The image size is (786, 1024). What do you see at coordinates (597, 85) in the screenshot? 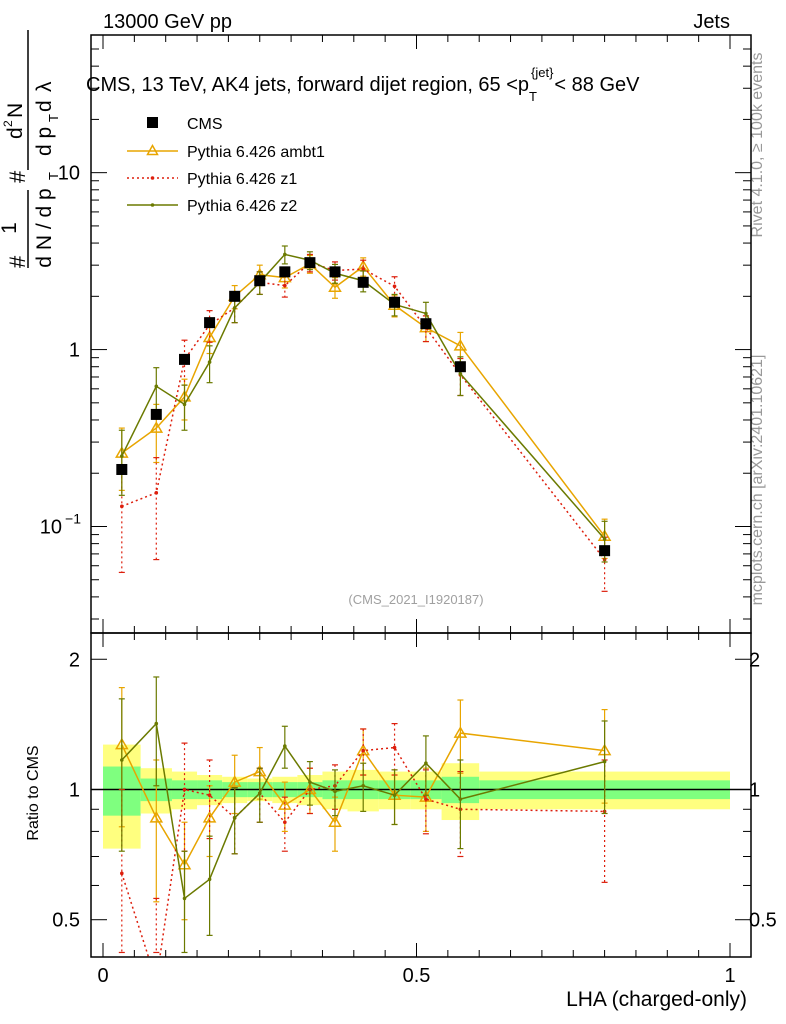
I see `chart-title-end: < 88 GeV` at bounding box center [597, 85].